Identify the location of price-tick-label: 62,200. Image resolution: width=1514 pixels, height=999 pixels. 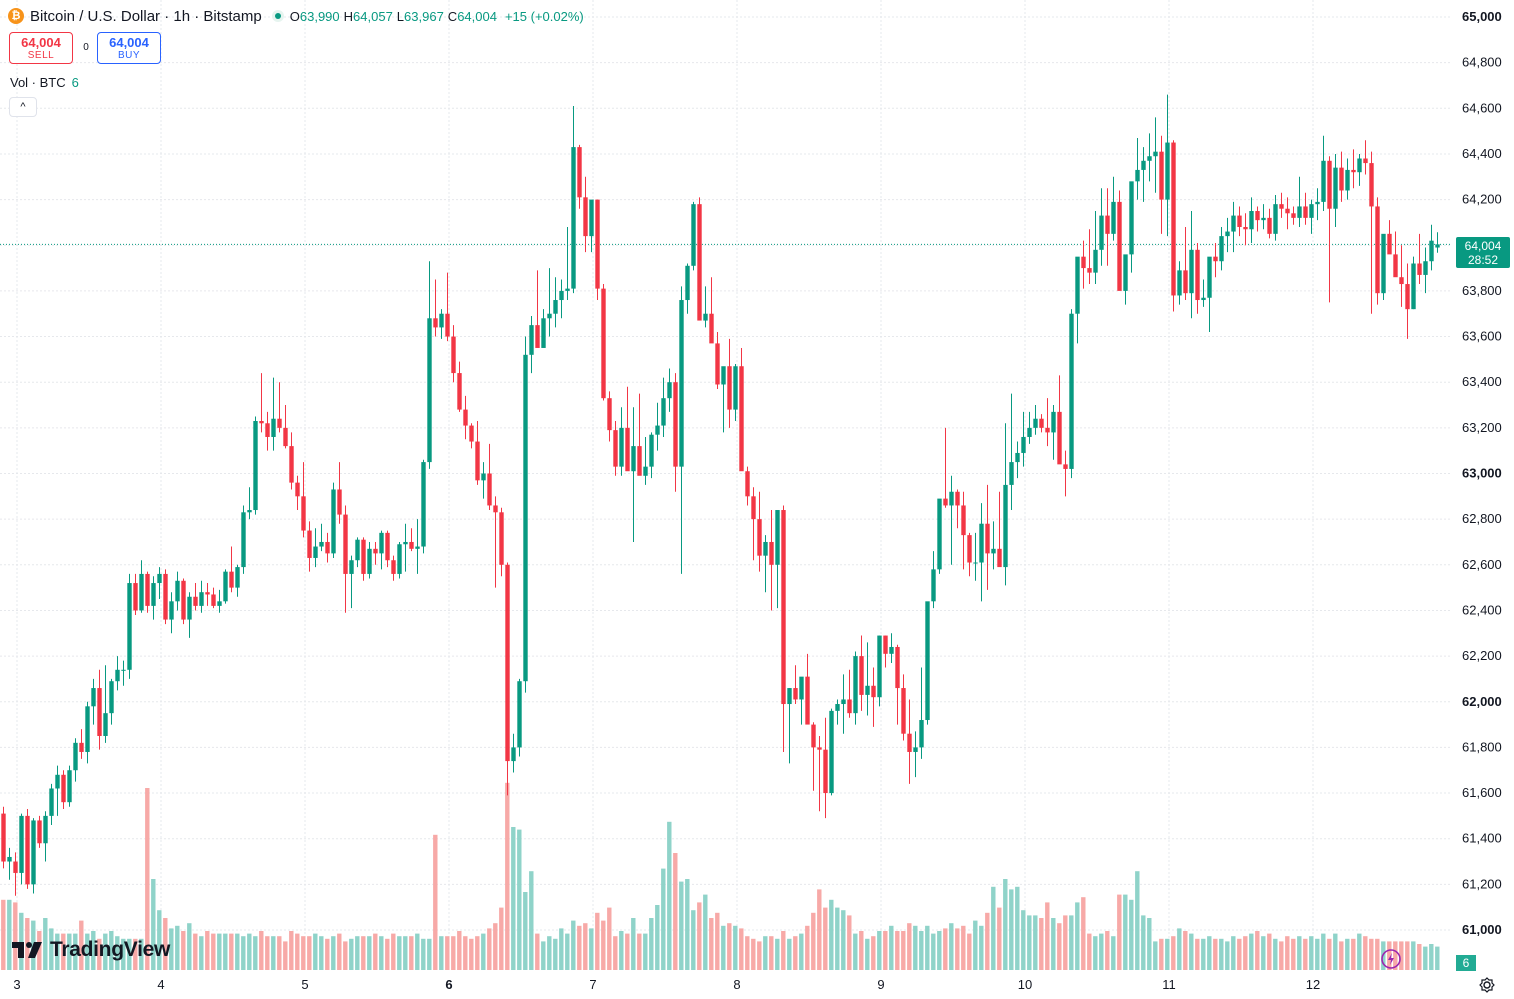
(1482, 655).